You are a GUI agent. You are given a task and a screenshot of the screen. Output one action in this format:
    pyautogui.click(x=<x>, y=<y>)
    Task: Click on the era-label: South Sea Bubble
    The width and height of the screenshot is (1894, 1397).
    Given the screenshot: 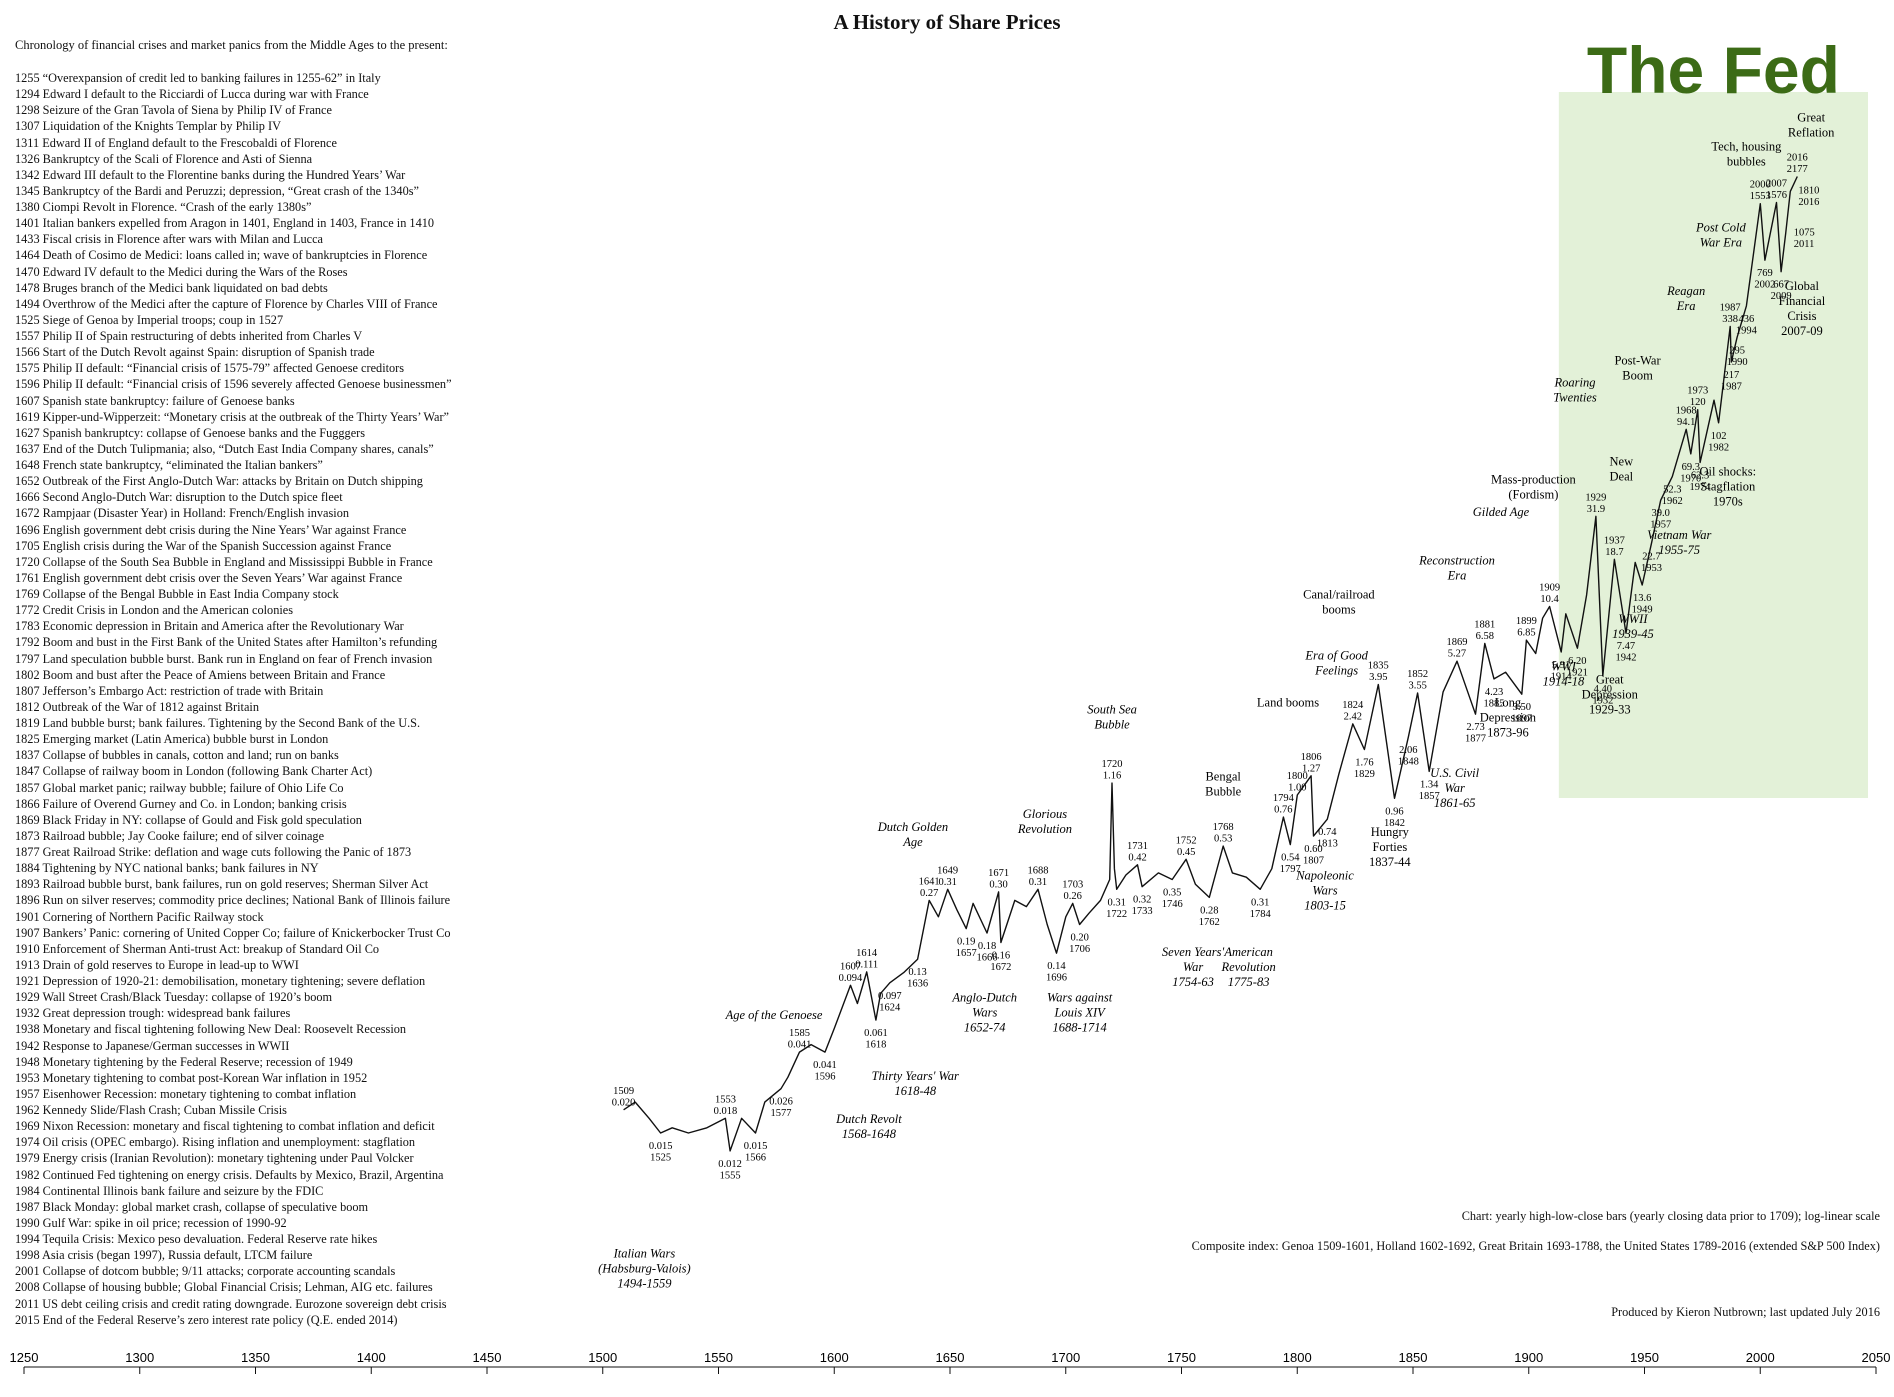 What is the action you would take?
    pyautogui.click(x=1112, y=717)
    